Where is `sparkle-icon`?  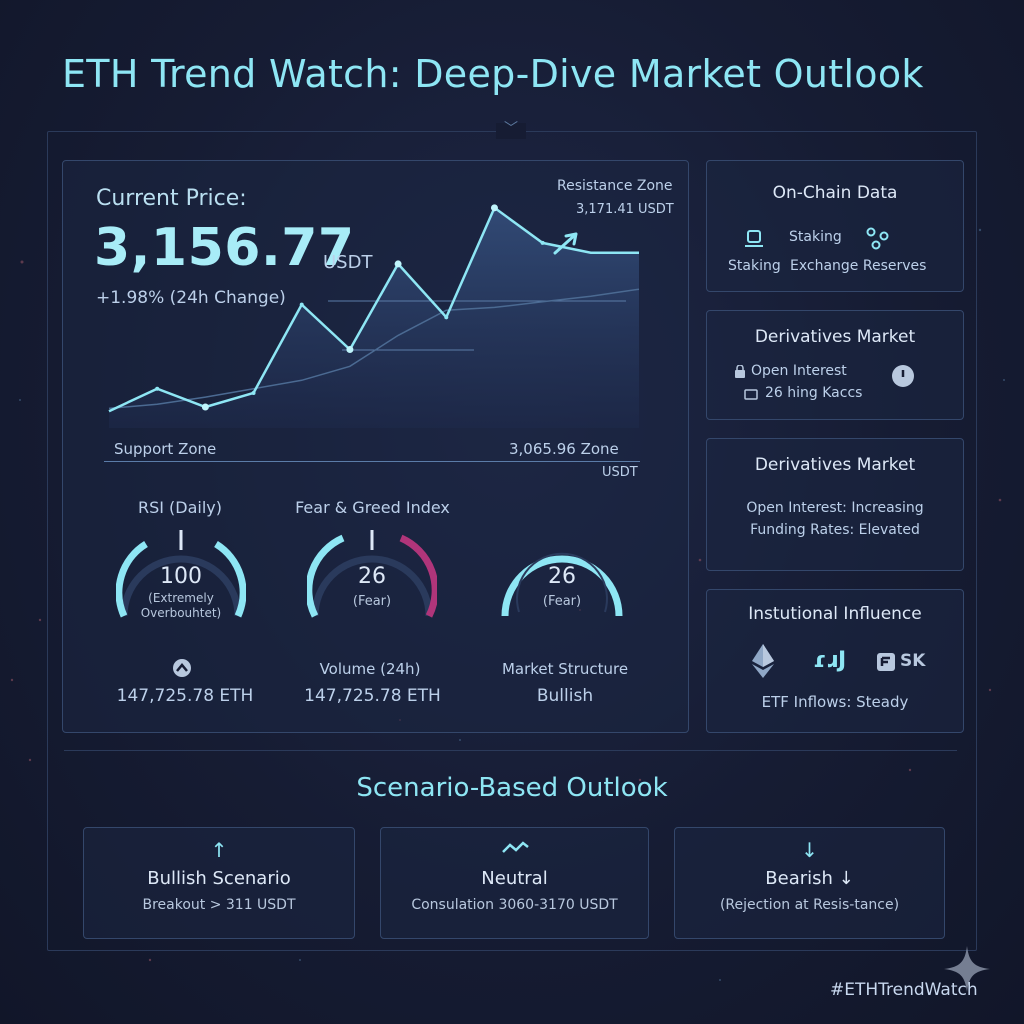
sparkle-icon is located at coordinates (967, 969).